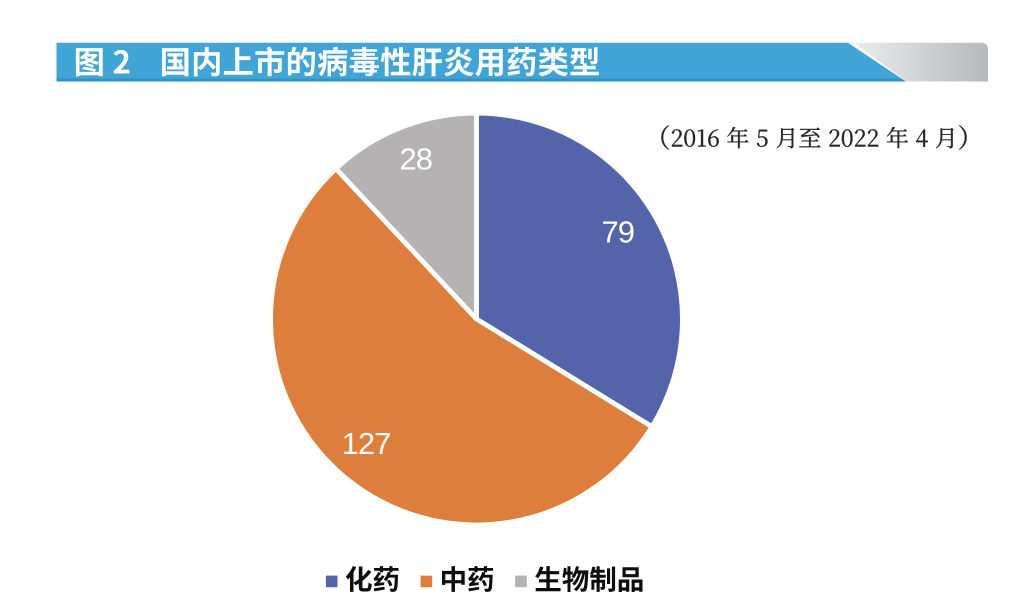  I want to click on svg-text: 28, so click(415, 159).